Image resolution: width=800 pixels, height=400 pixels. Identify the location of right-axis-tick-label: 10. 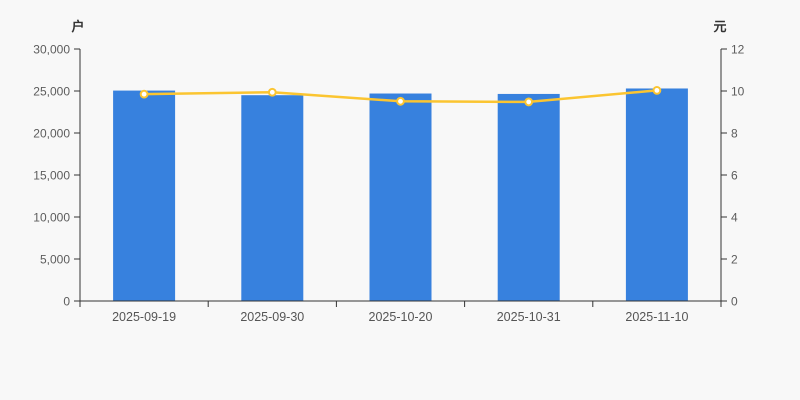
(738, 92).